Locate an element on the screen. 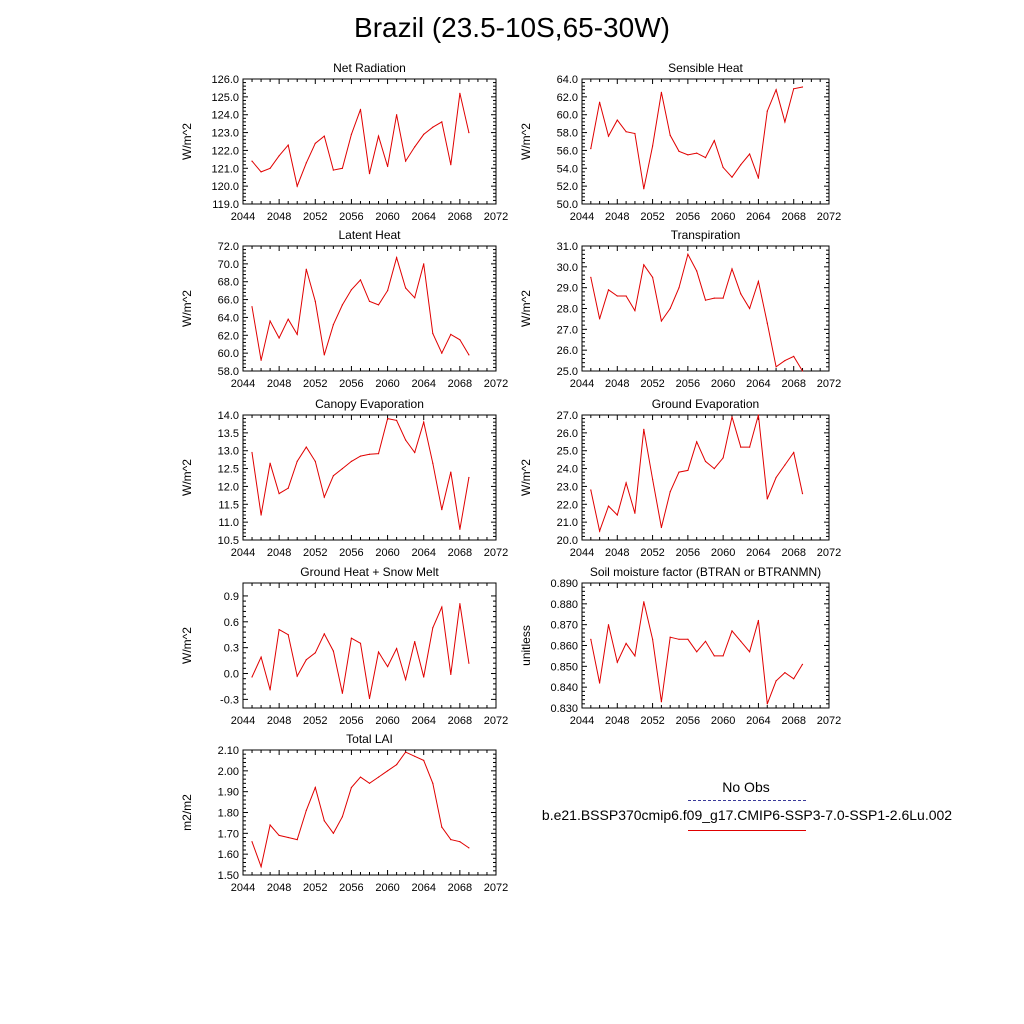 Image resolution: width=1024 pixels, height=1024 pixels. y-tick-label: 27.0 is located at coordinates (567, 330).